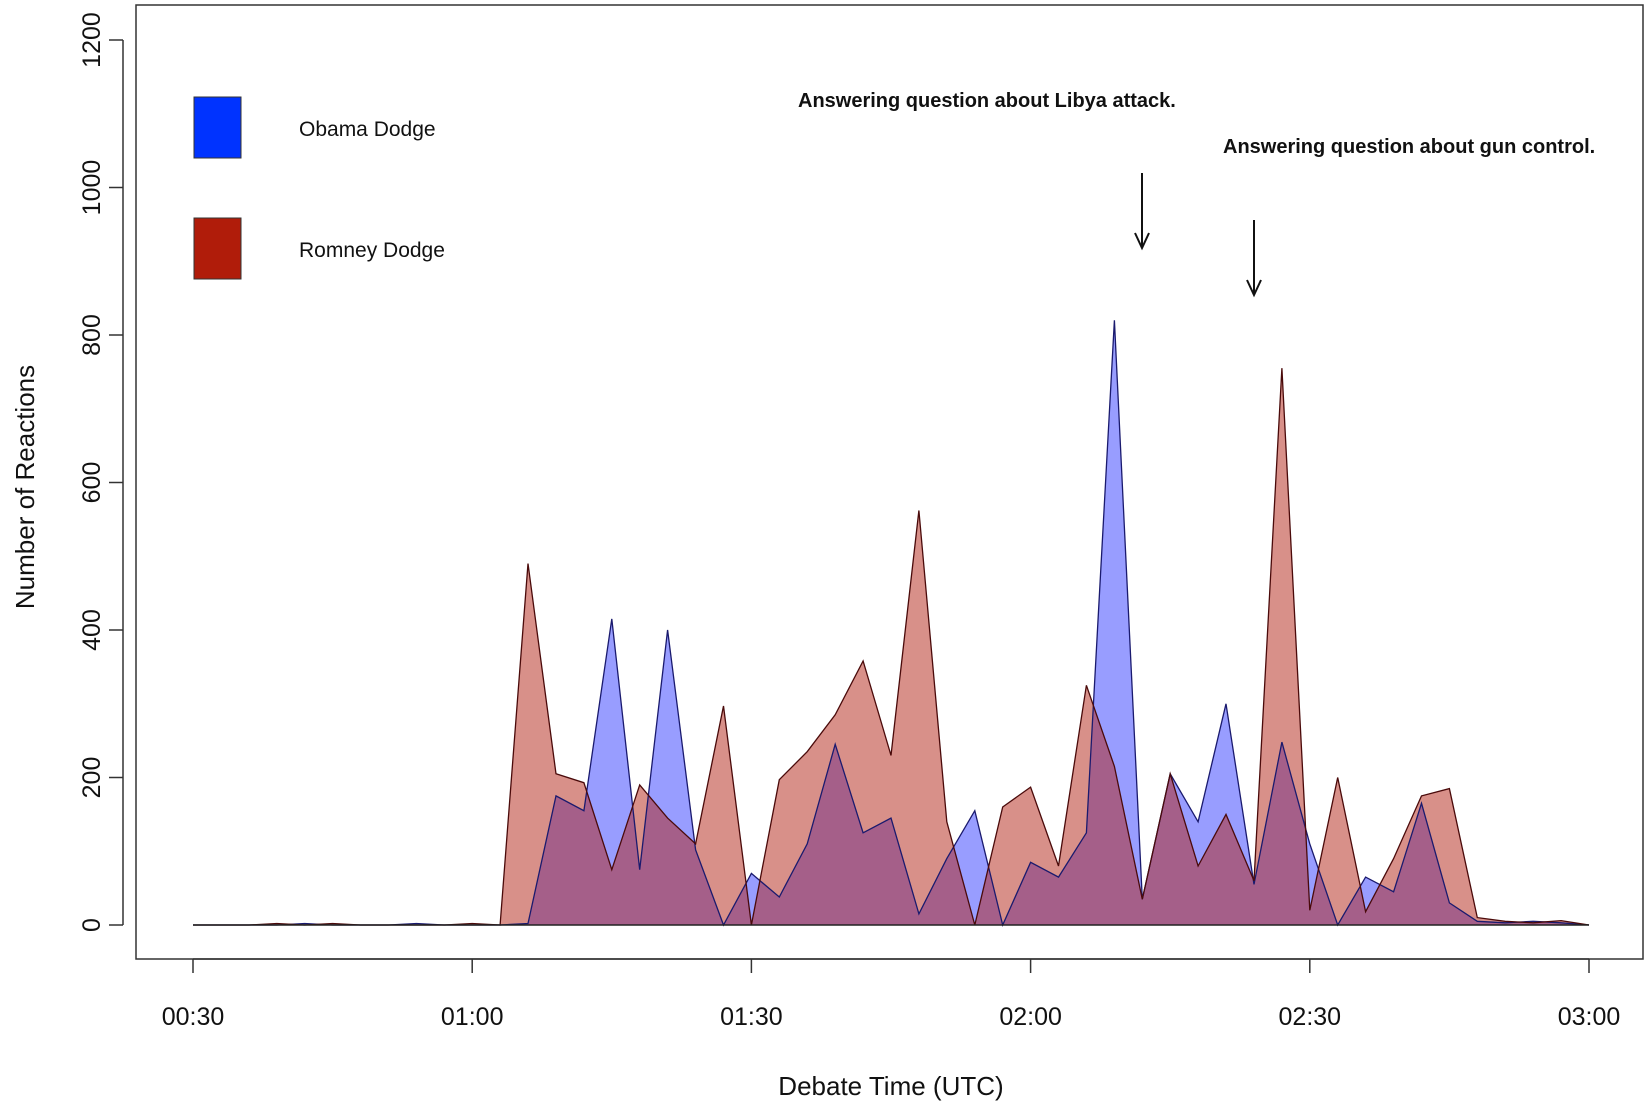 The height and width of the screenshot is (1104, 1648). Describe the element at coordinates (1030, 1017) in the screenshot. I see `x-tick-label: 02:00` at that location.